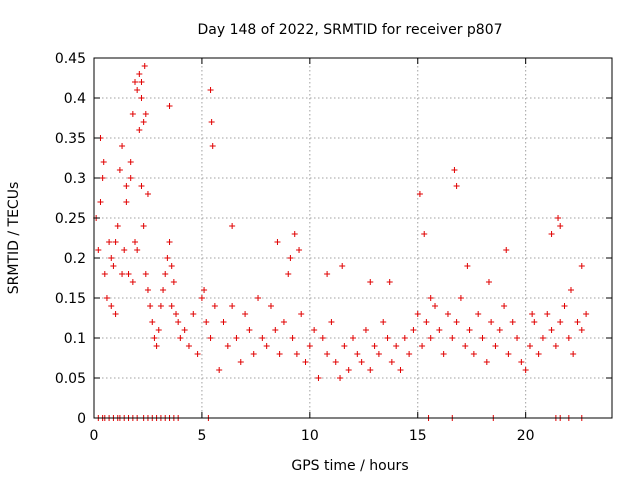  What do you see at coordinates (70, 379) in the screenshot?
I see `y-tick-label: 0.05` at bounding box center [70, 379].